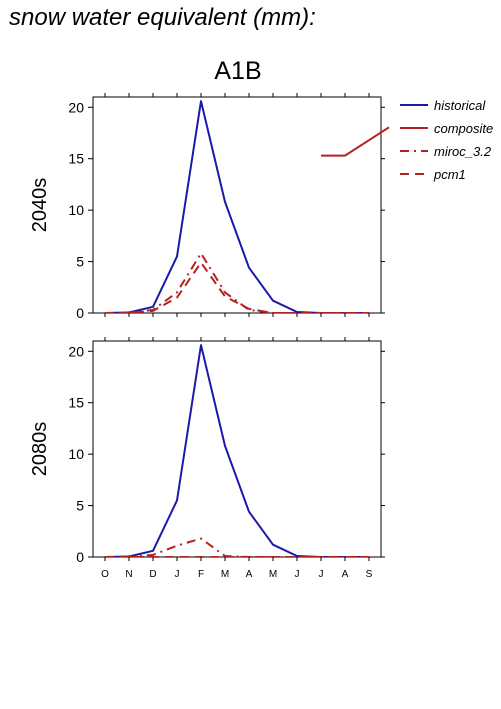 This screenshot has width=501, height=709. I want to click on x-tick-label: O, so click(105, 574).